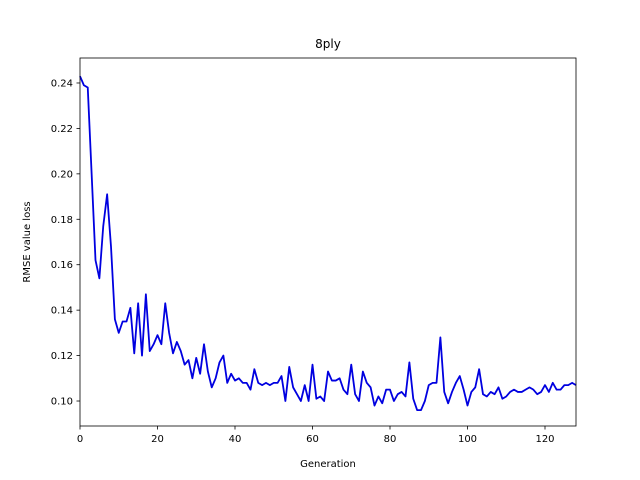  I want to click on y-tick-label: 0.14, so click(62, 311).